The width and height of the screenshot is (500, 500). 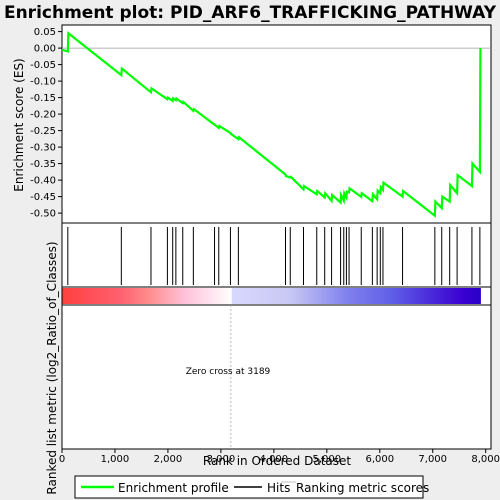 I want to click on x-tick-label: 8,000, so click(x=485, y=459).